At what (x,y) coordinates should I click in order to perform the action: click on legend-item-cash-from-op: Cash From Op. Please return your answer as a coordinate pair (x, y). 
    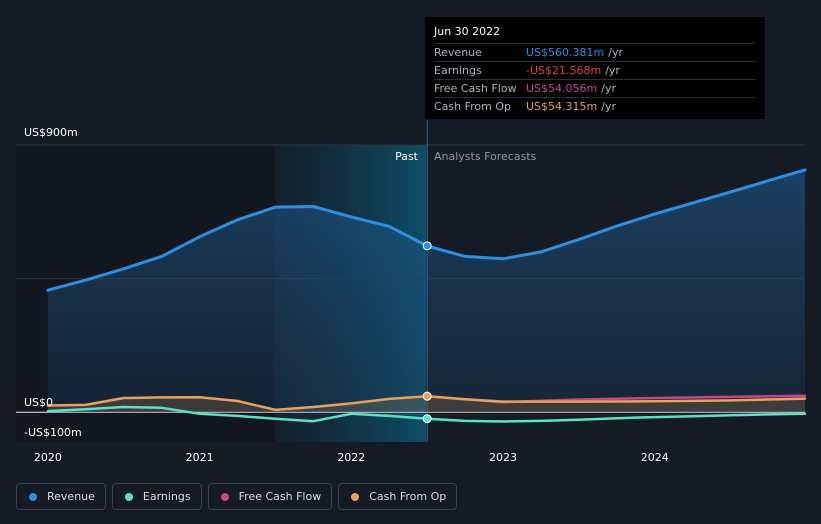
    Looking at the image, I should click on (398, 496).